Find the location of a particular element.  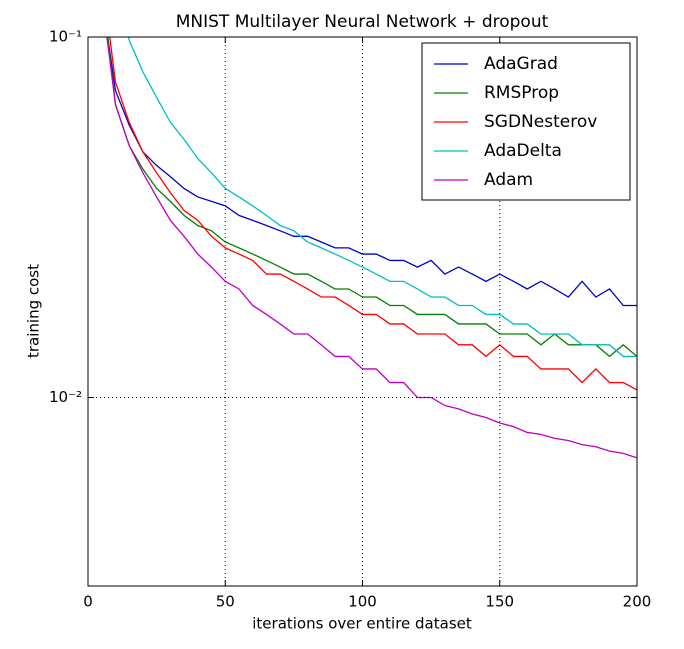

x-tick-label: 200 is located at coordinates (637, 602).